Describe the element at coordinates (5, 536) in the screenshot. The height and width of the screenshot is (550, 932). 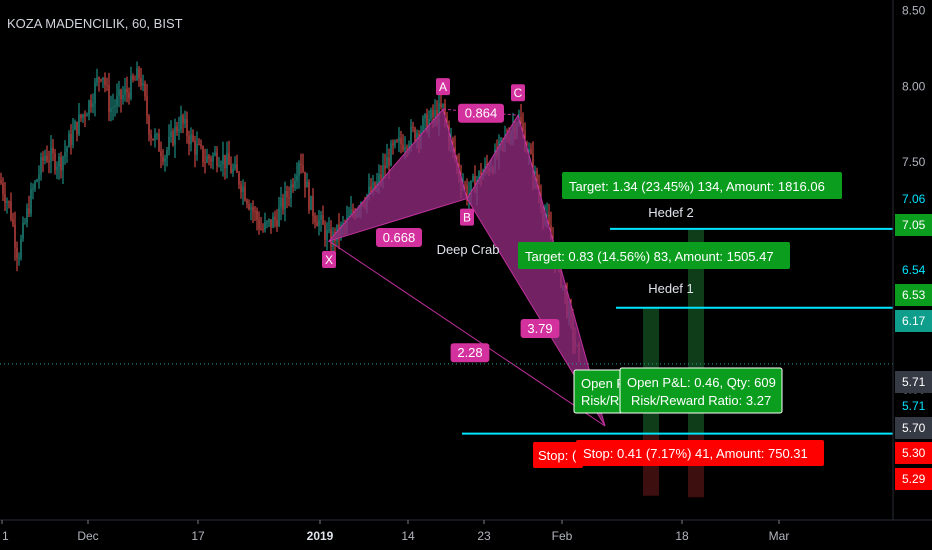
I see `x-tick-label: 1` at that location.